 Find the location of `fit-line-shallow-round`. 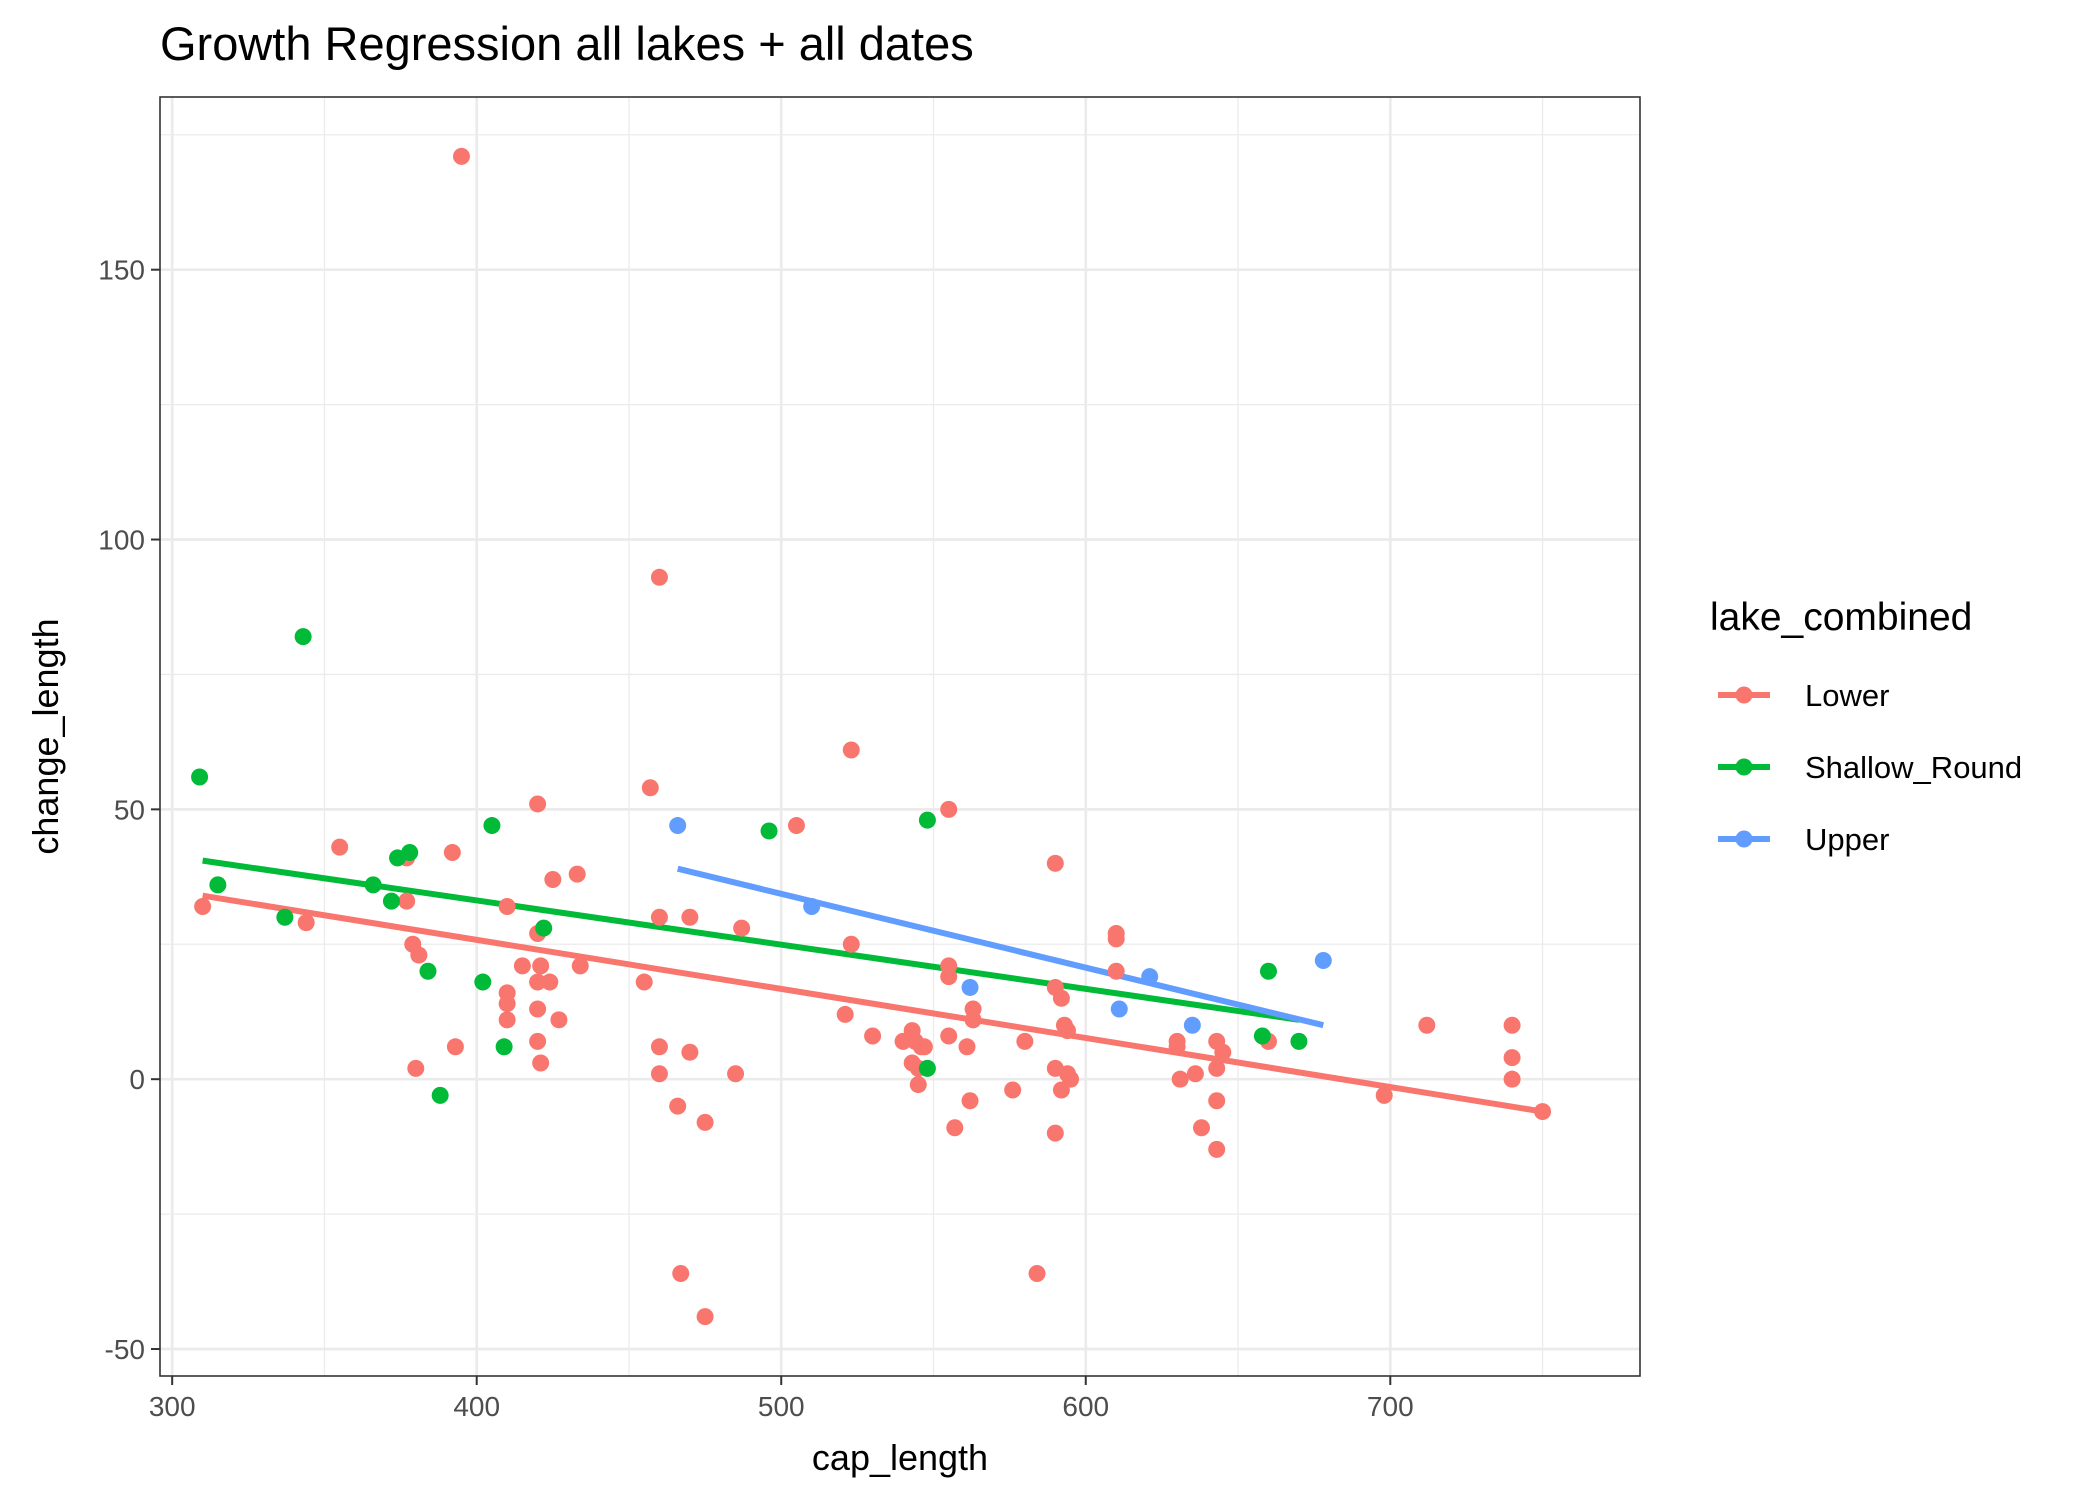

fit-line-shallow-round is located at coordinates (751, 940).